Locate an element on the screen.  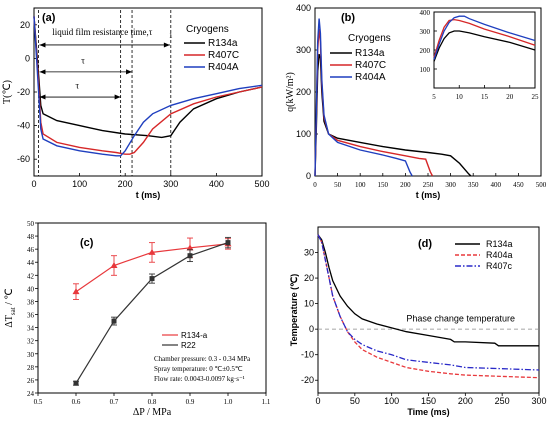
inset-series-line-R134a is located at coordinates (484, 46).